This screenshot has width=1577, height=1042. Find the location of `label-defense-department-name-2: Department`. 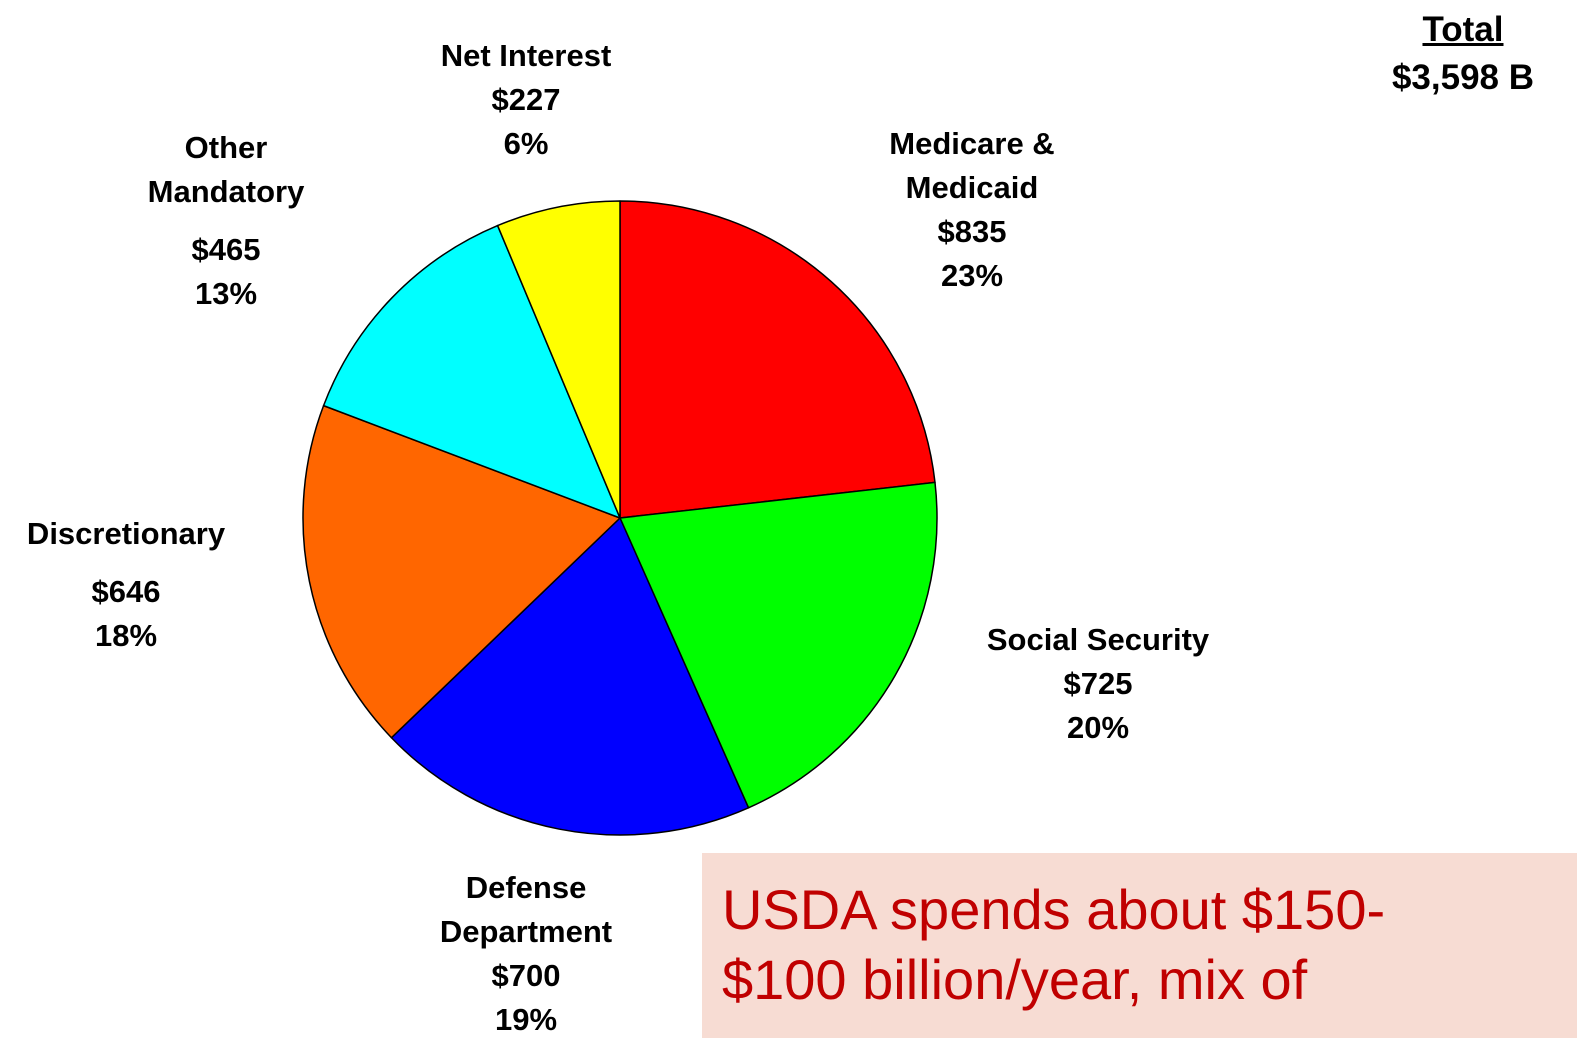

label-defense-department-name-2: Department is located at coordinates (526, 931).